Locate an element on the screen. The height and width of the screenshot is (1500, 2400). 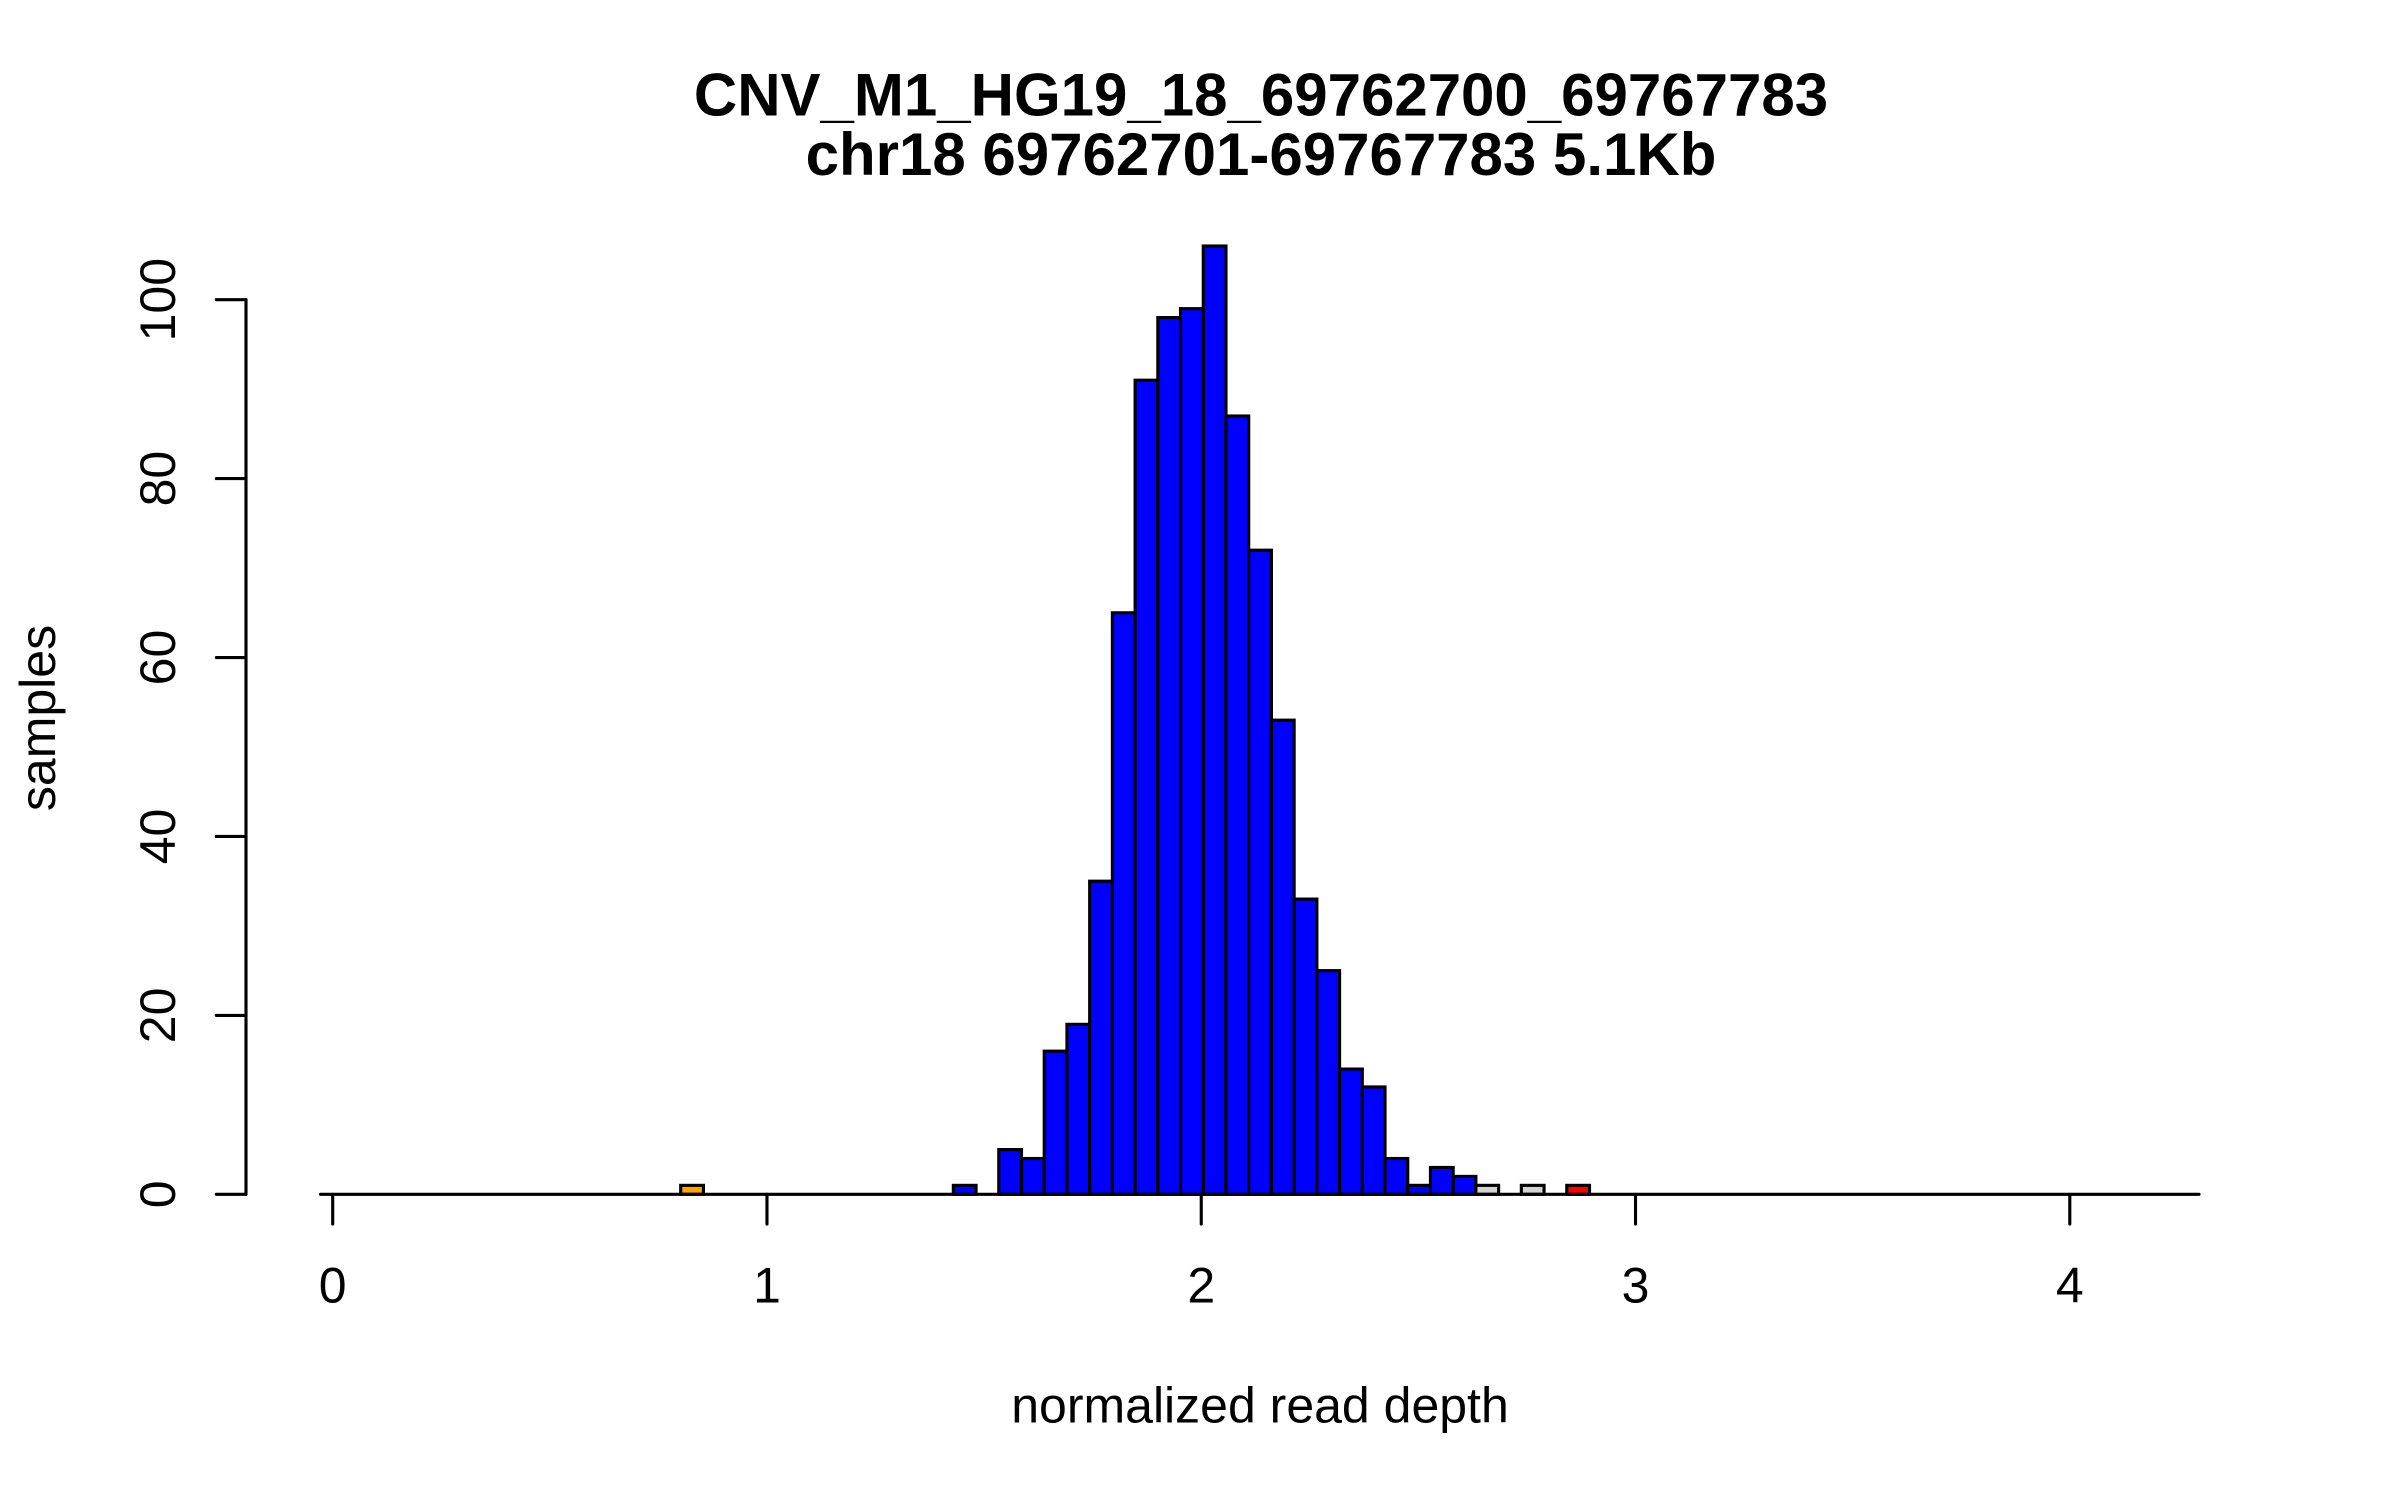
svg-text: 20 is located at coordinates (158, 1016).